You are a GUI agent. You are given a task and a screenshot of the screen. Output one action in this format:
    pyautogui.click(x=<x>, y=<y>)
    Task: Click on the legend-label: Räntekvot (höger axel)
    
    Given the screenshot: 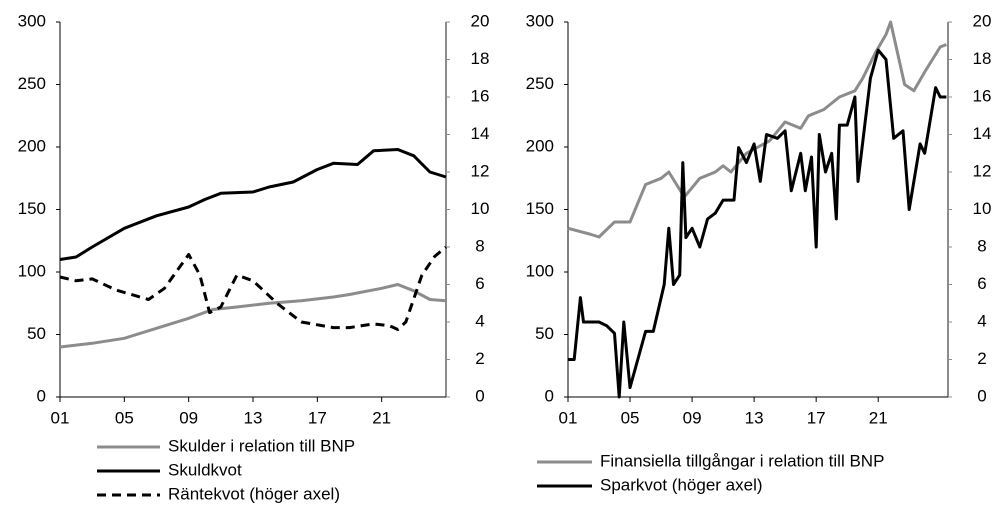 What is the action you would take?
    pyautogui.click(x=254, y=493)
    